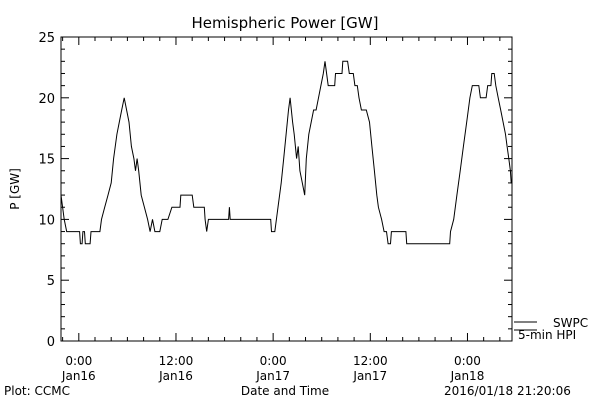 Image resolution: width=600 pixels, height=400 pixels. What do you see at coordinates (547, 335) in the screenshot?
I see `legend-label-hpi: 5-min HPI` at bounding box center [547, 335].